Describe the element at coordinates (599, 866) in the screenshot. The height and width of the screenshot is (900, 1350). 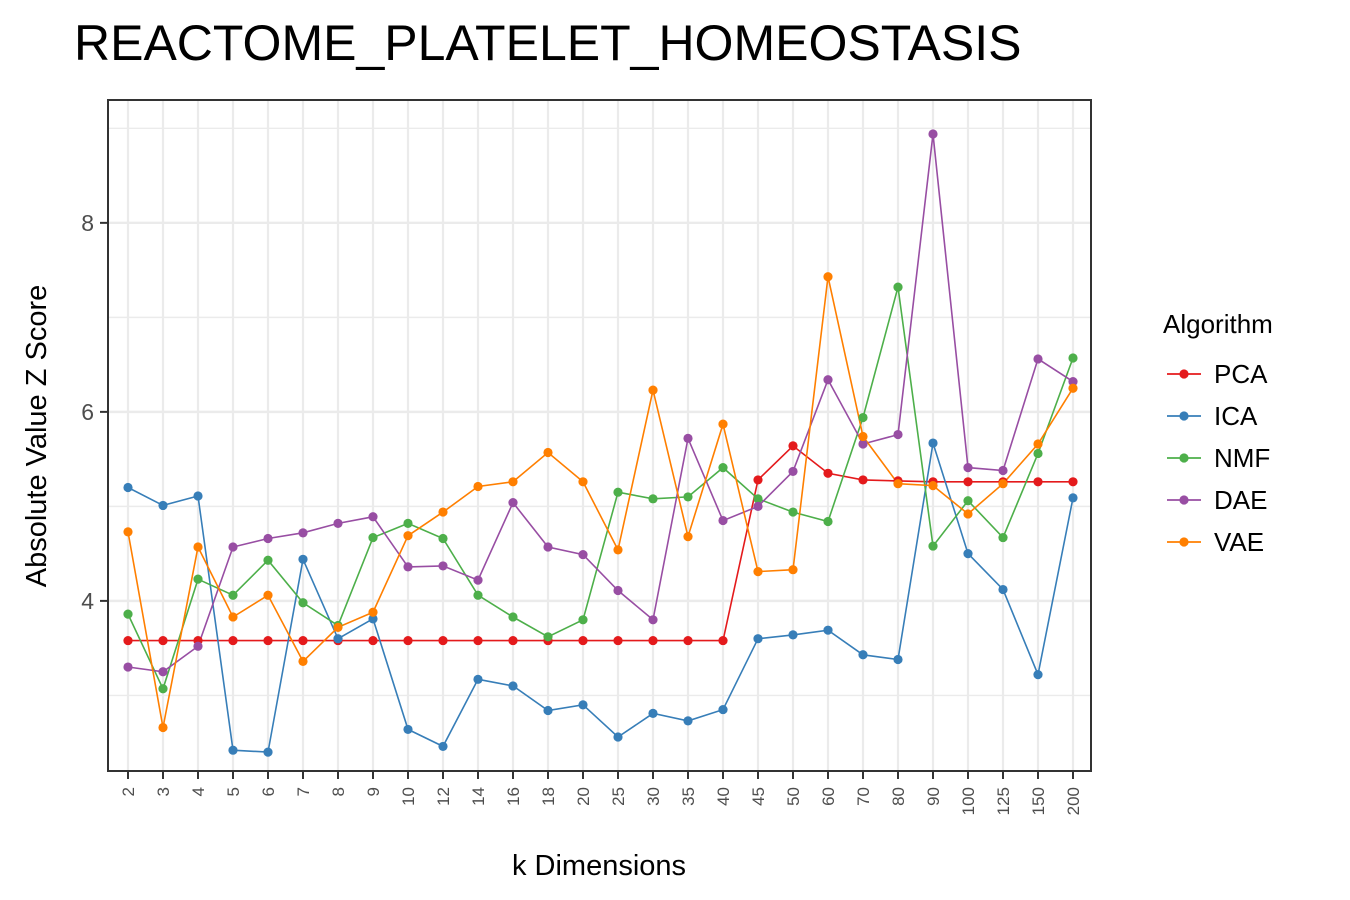
I see `x-axis-title: k Dimensions` at that location.